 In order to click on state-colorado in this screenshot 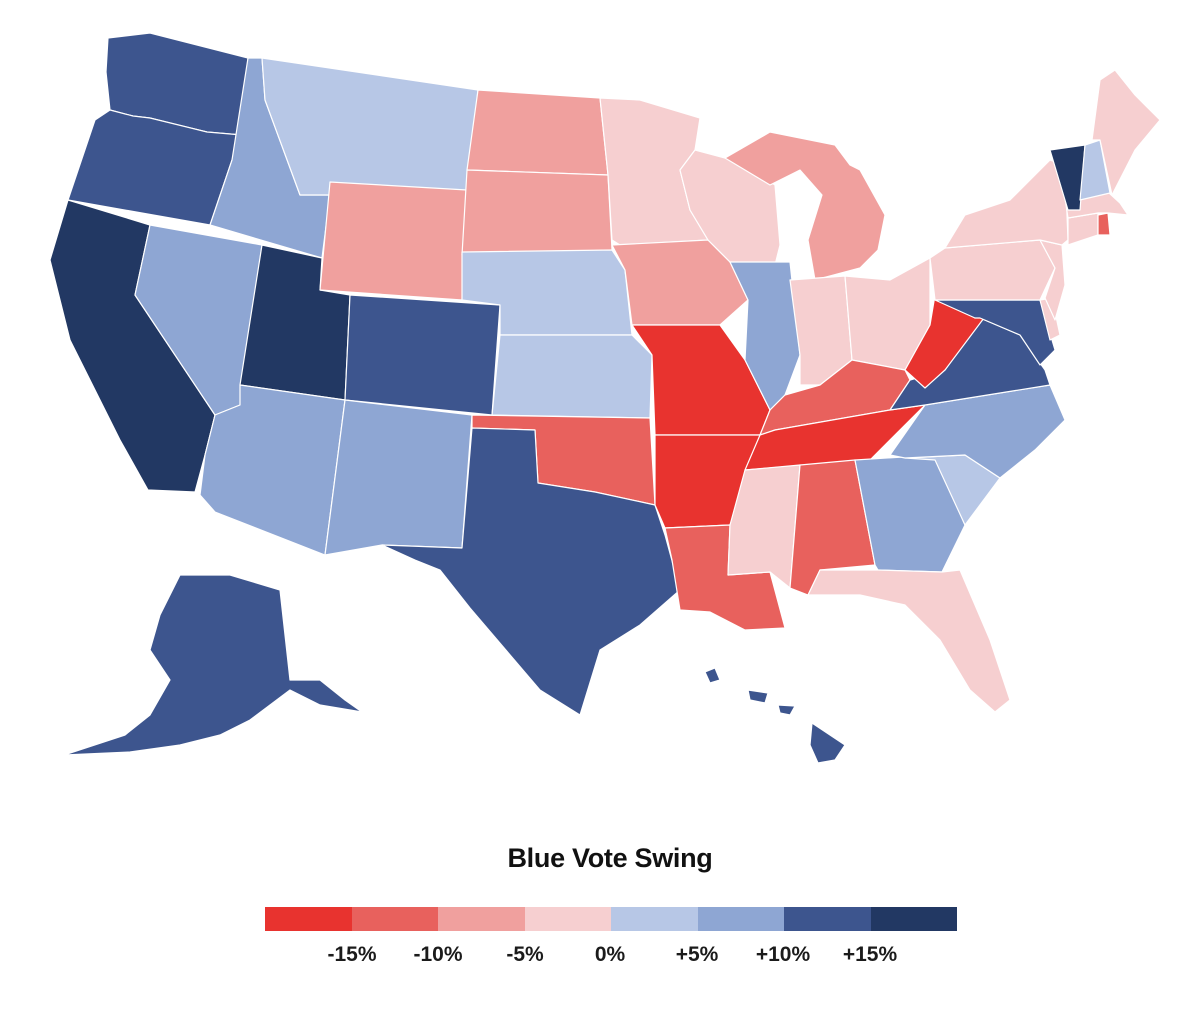, I will do `click(422, 355)`.